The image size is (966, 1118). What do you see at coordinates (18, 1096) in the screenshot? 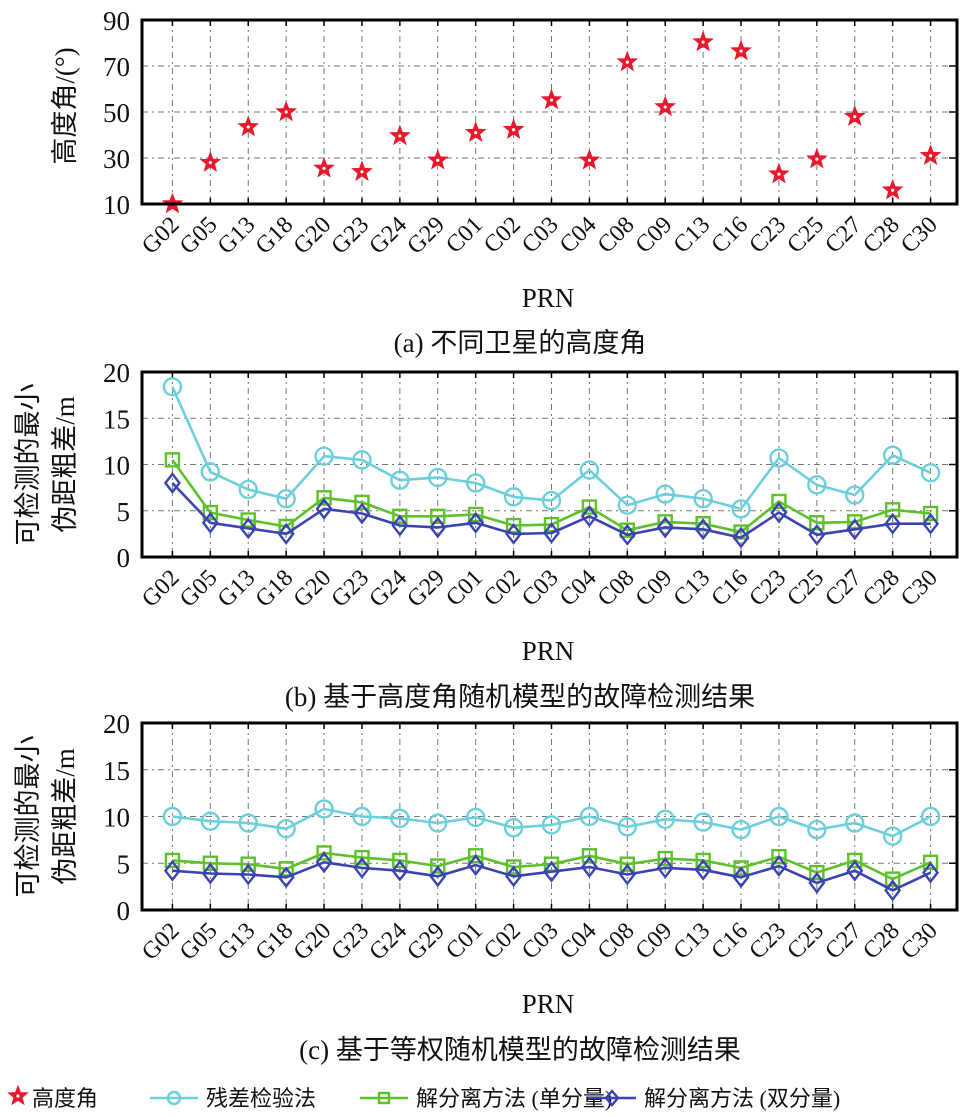
I see `legend-star-icon-center` at bounding box center [18, 1096].